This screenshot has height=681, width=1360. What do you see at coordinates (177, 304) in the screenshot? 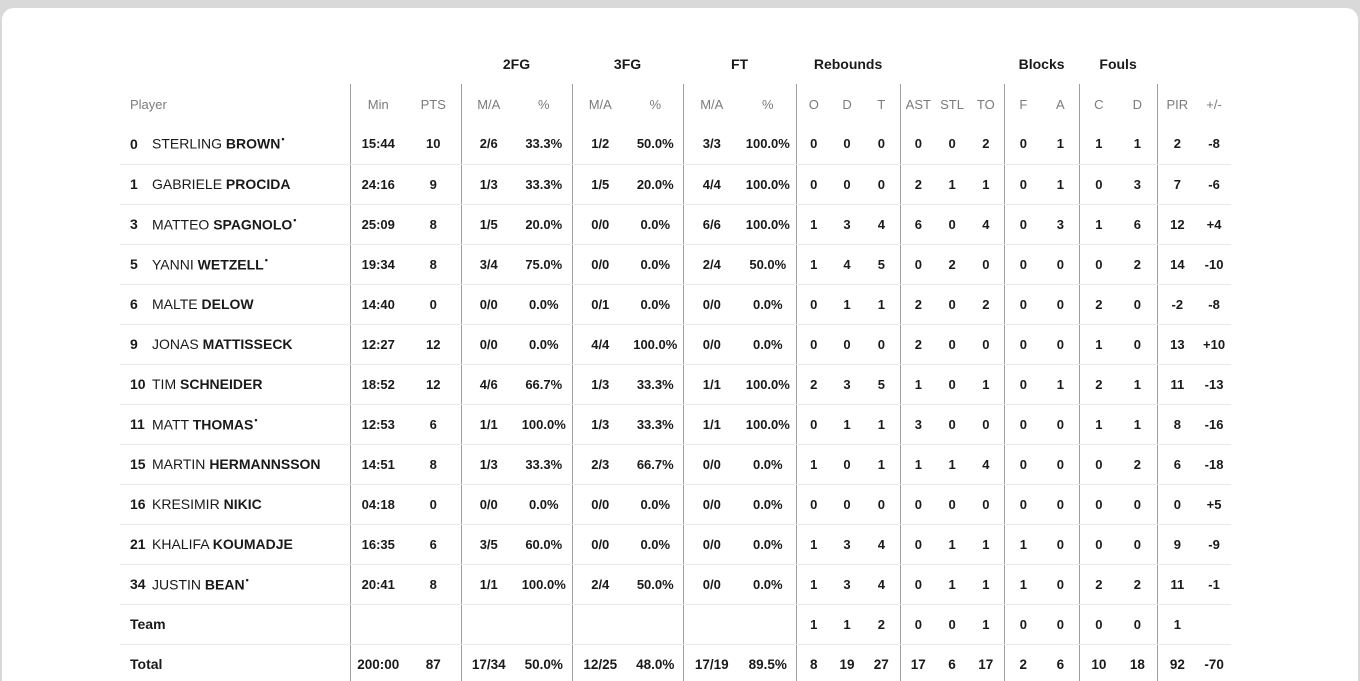
I see `player-first-name: MALTE` at bounding box center [177, 304].